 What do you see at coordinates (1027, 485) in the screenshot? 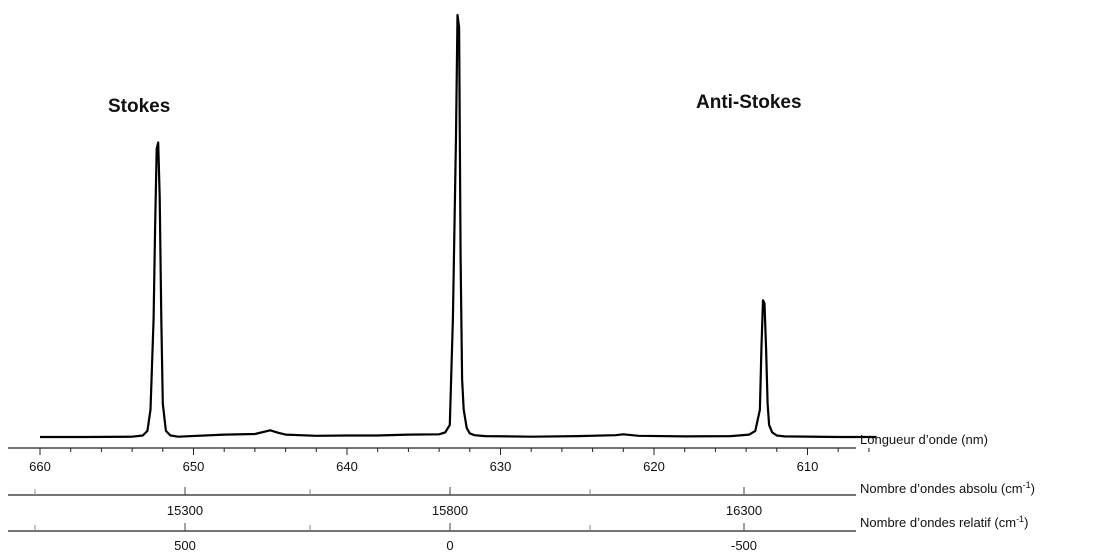
I see `absolute-title-sup: -1` at bounding box center [1027, 485].